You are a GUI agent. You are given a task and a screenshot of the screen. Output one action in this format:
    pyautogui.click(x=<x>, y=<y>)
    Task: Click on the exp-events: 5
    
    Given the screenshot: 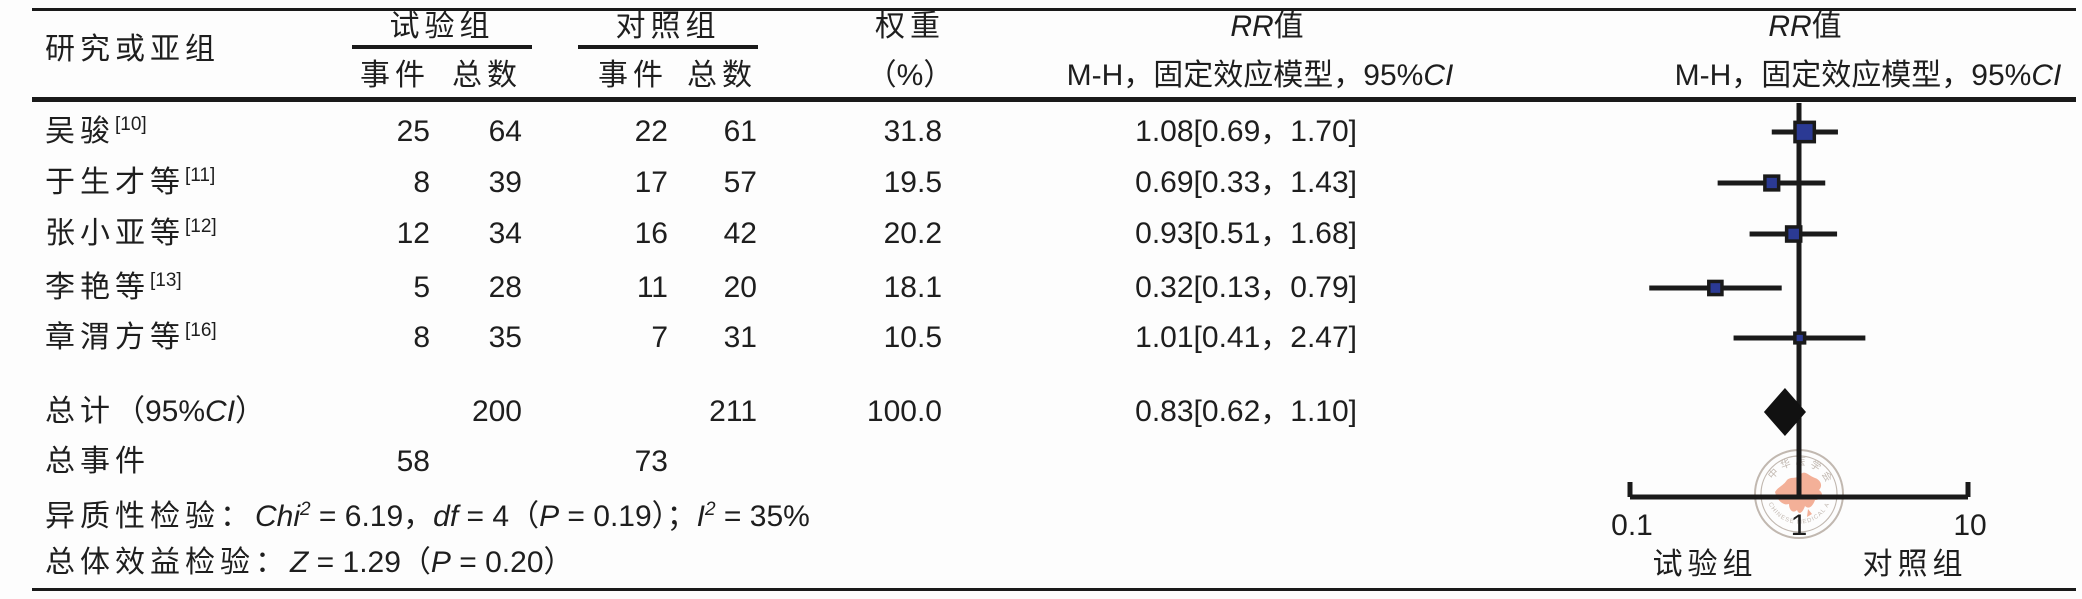 What is the action you would take?
    pyautogui.click(x=421, y=287)
    